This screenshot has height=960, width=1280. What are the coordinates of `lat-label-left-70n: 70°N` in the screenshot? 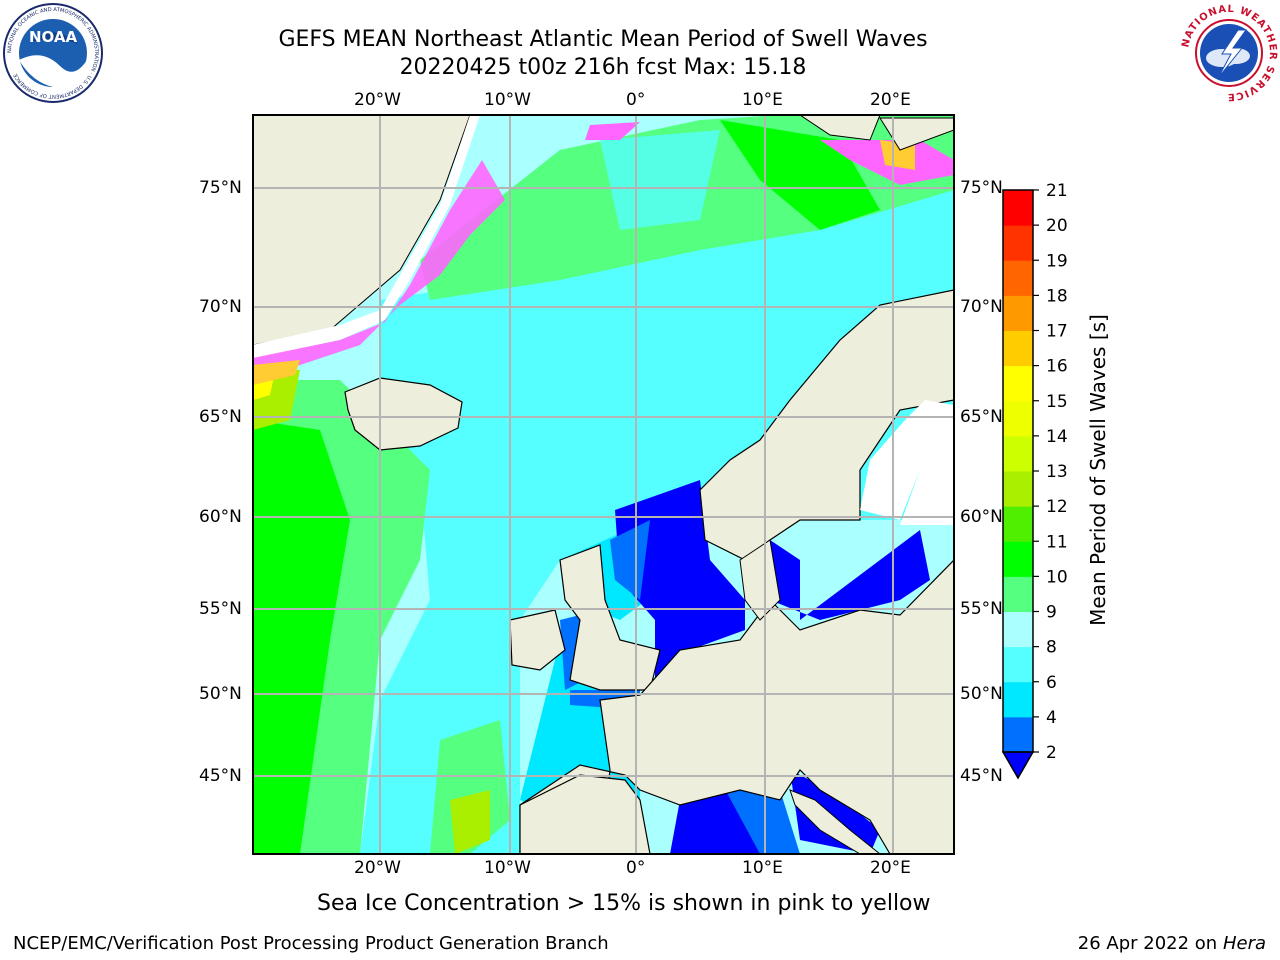 It's located at (220, 307).